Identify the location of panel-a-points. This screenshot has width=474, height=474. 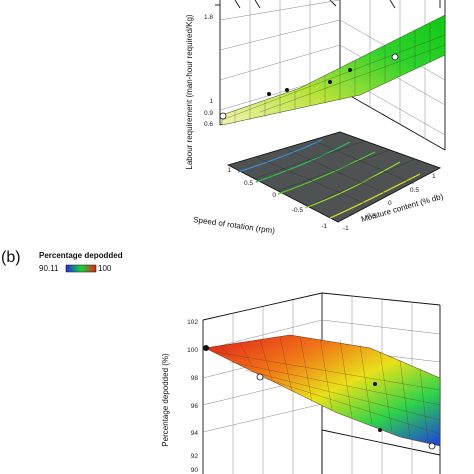
(309, 86).